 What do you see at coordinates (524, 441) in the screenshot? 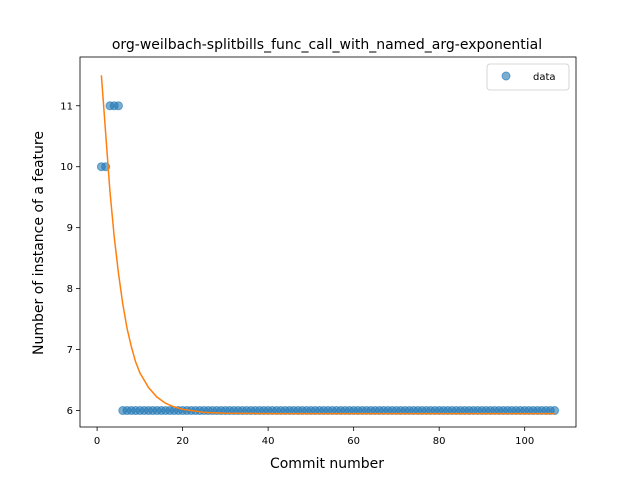
I see `x-tick-label: 100` at bounding box center [524, 441].